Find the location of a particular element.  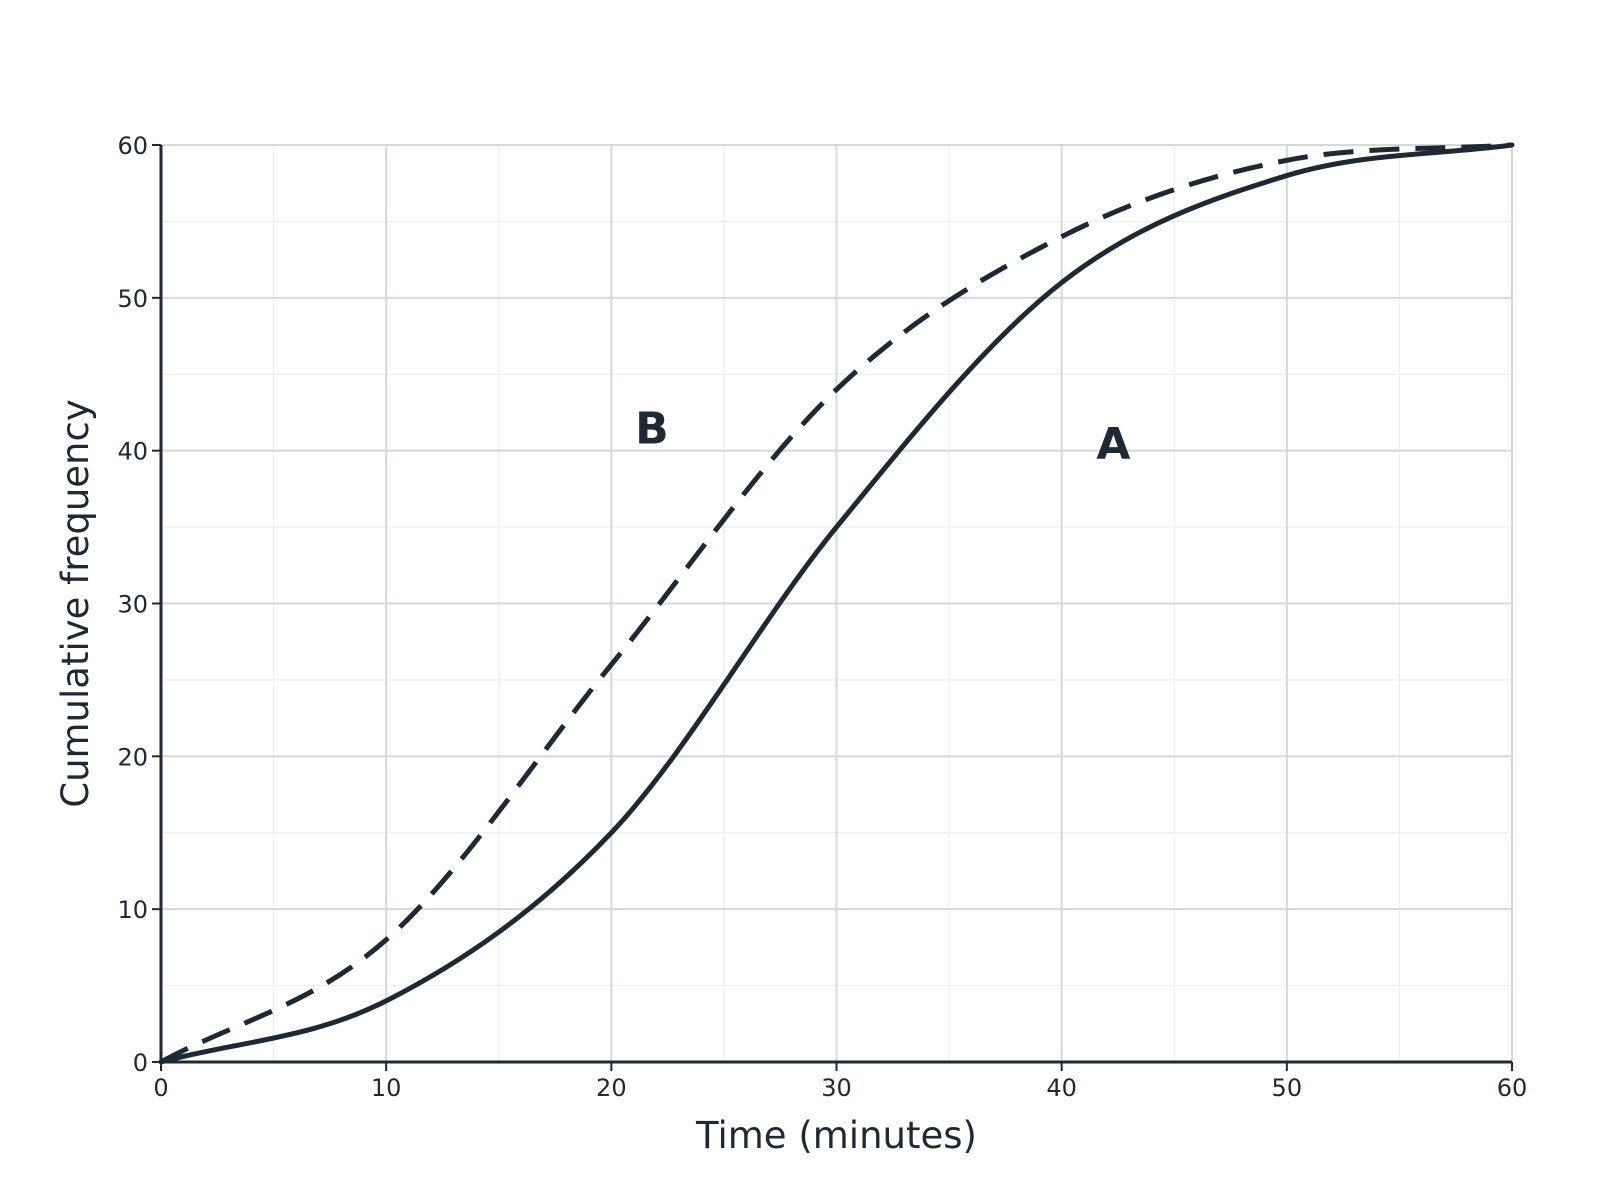

x-tick-label: 0 is located at coordinates (160, 1088).